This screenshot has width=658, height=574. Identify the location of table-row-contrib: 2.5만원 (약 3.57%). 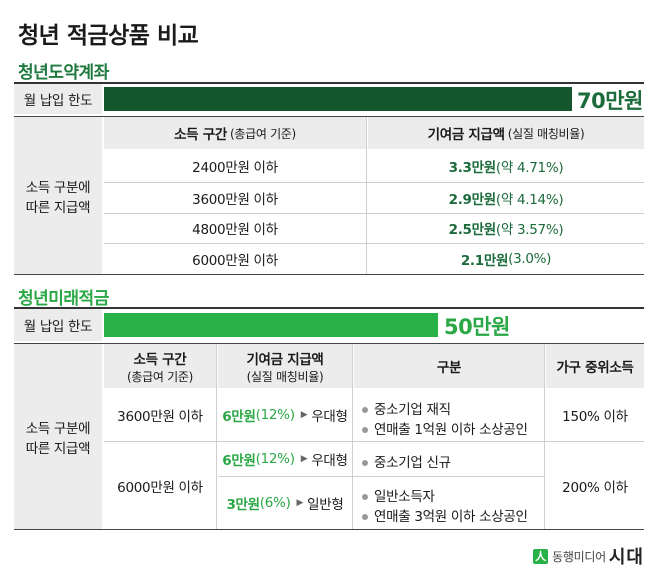
(506, 228).